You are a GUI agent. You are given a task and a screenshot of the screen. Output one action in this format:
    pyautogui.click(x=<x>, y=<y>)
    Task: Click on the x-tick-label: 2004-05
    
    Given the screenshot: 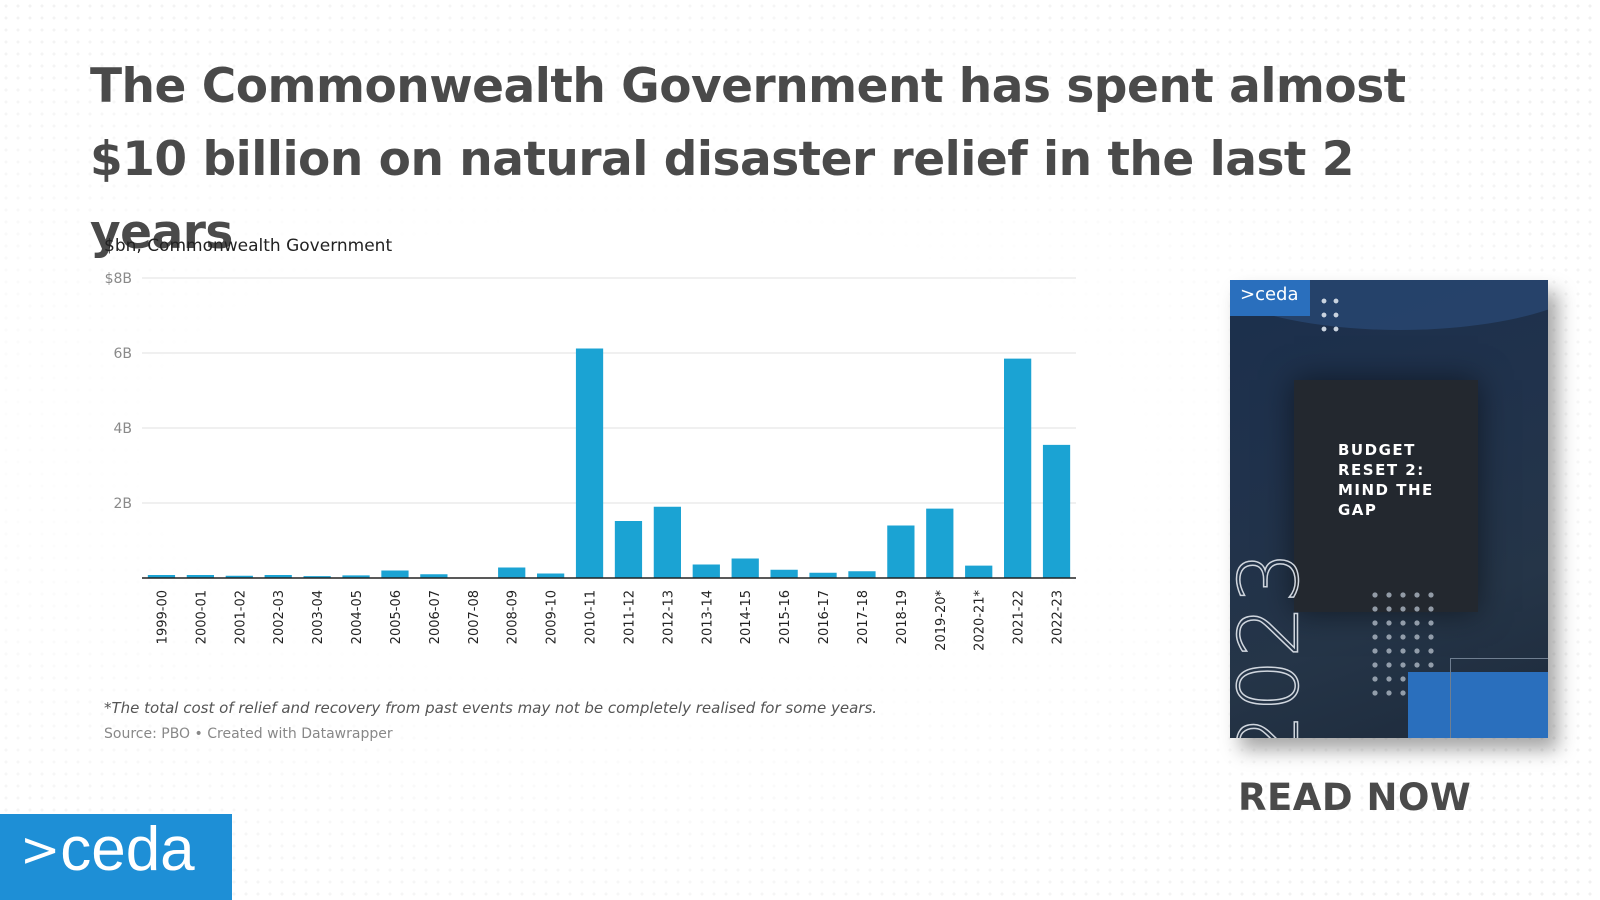 What is the action you would take?
    pyautogui.click(x=357, y=617)
    